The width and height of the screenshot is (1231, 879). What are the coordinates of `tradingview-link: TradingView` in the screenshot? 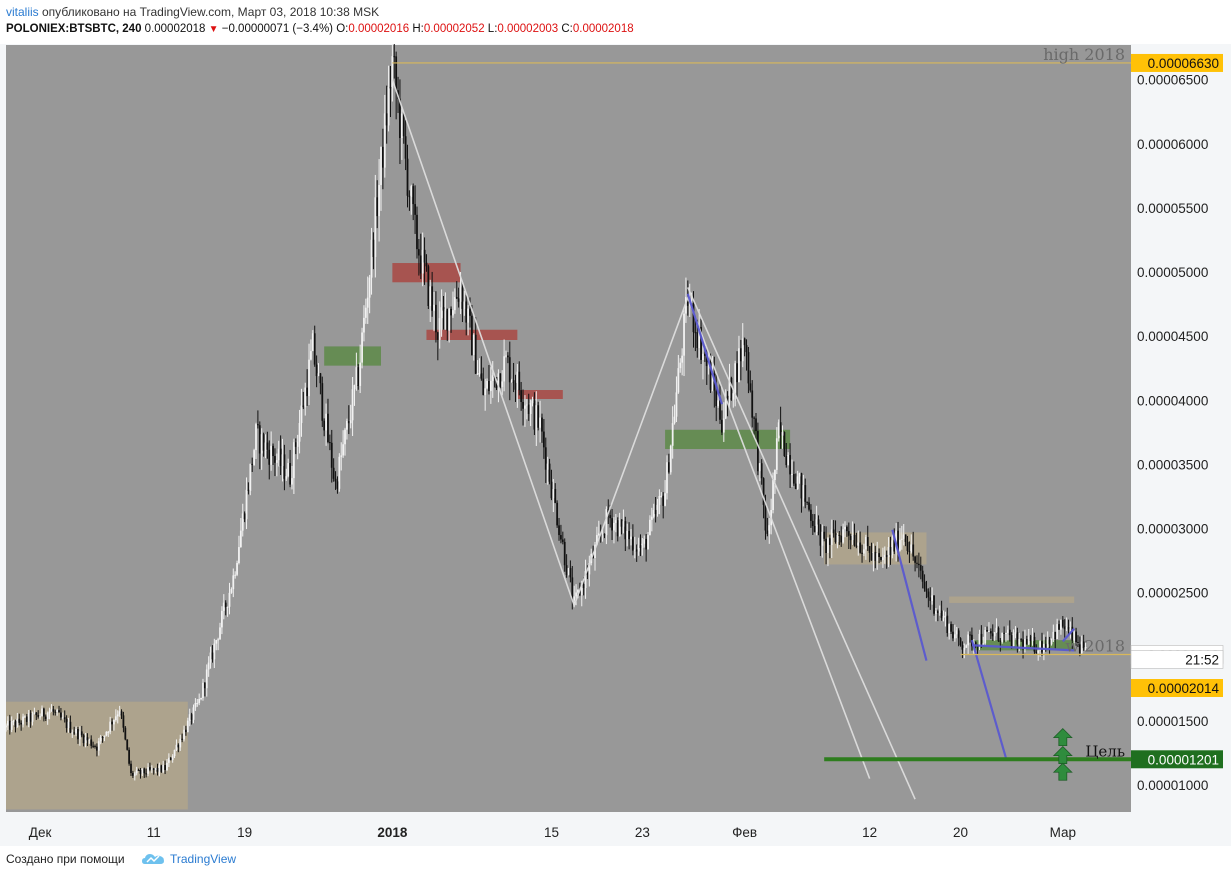 It's located at (203, 859).